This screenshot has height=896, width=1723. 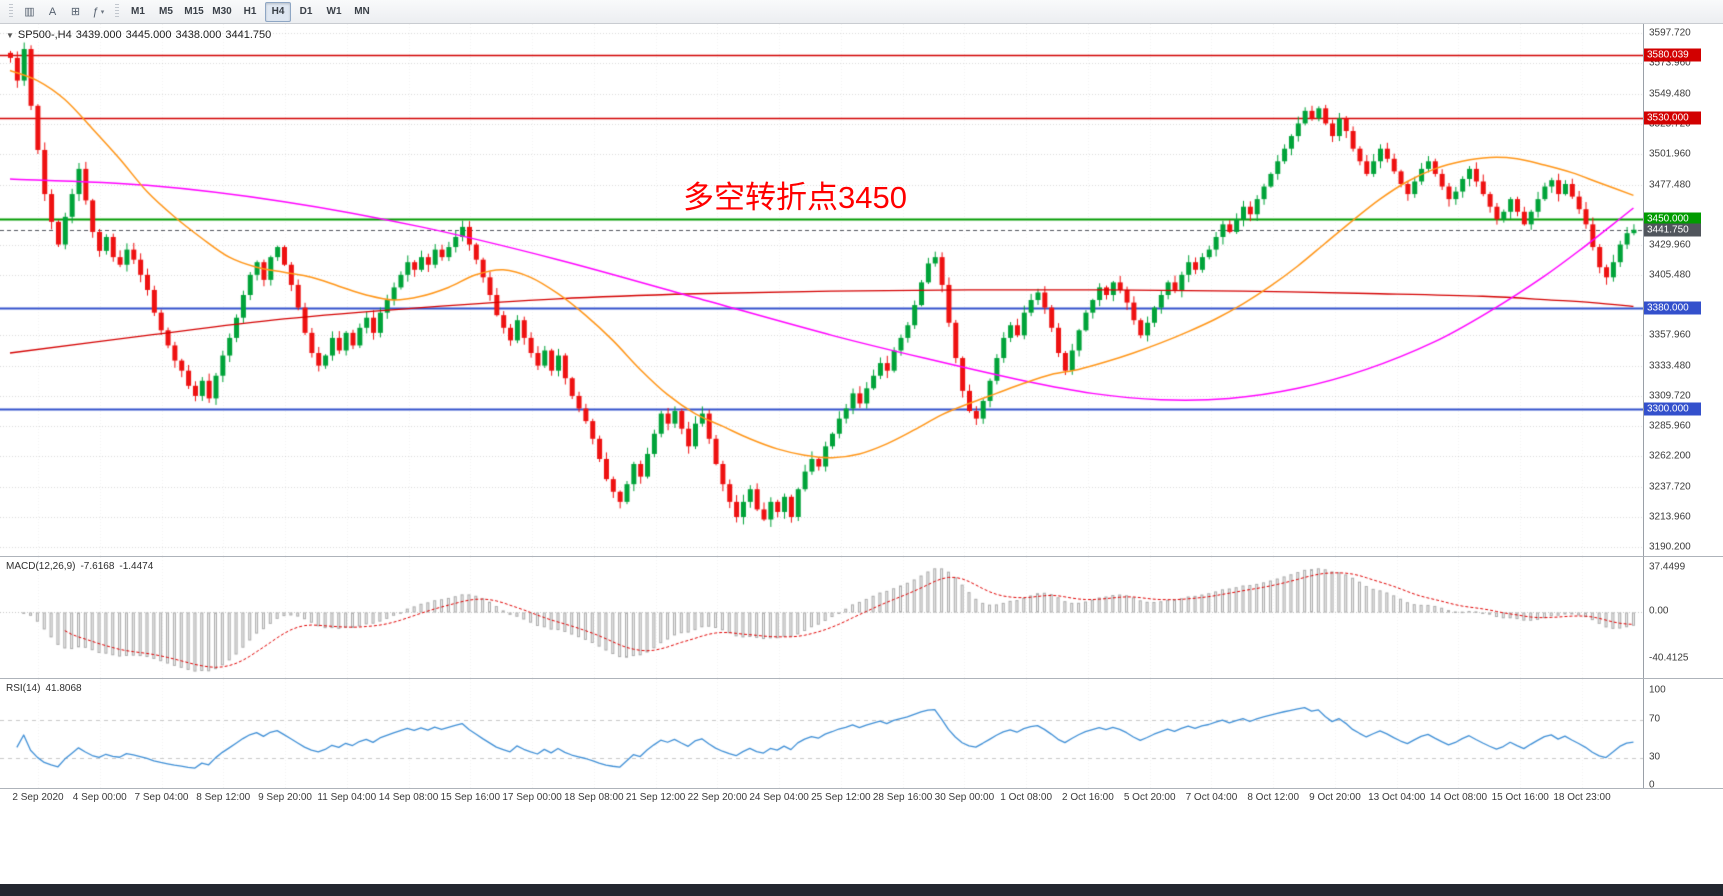 I want to click on ohlc-low: 3438.000, so click(x=198, y=35).